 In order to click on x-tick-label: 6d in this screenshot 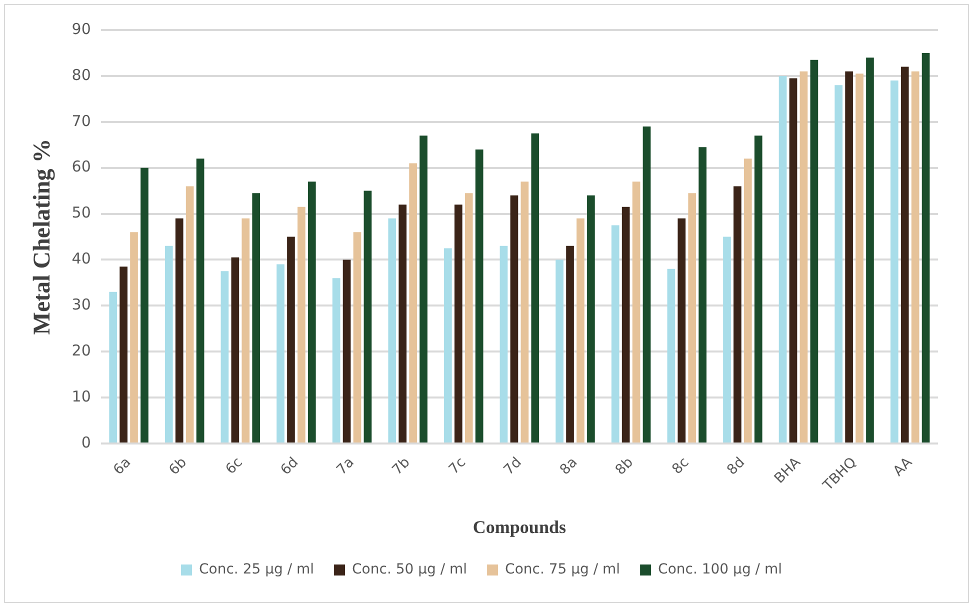, I will do `click(290, 466)`.